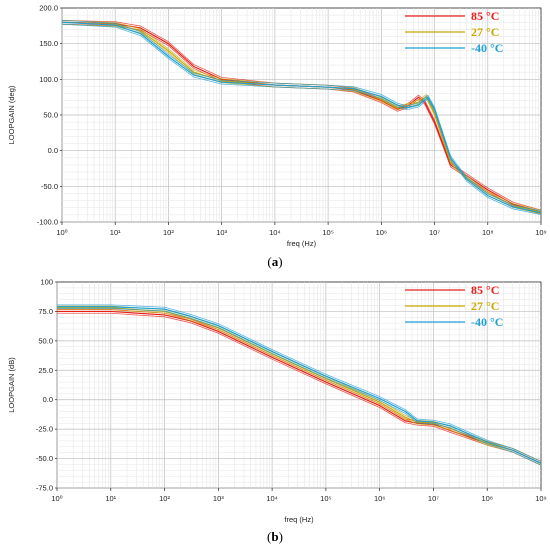 This screenshot has width=550, height=548. I want to click on chart-a-caption: (a), so click(274, 261).